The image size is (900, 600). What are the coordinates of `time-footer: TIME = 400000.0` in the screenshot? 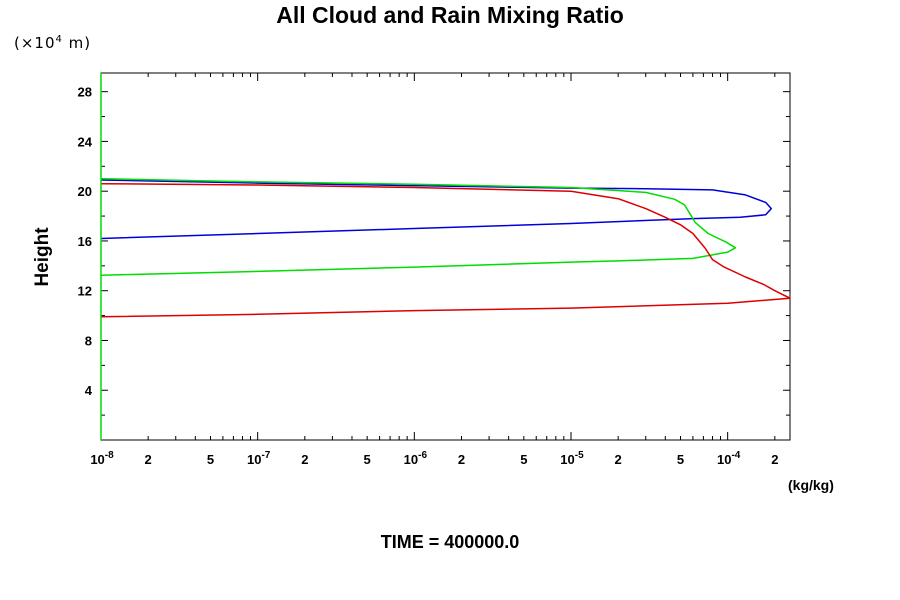 It's located at (450, 542).